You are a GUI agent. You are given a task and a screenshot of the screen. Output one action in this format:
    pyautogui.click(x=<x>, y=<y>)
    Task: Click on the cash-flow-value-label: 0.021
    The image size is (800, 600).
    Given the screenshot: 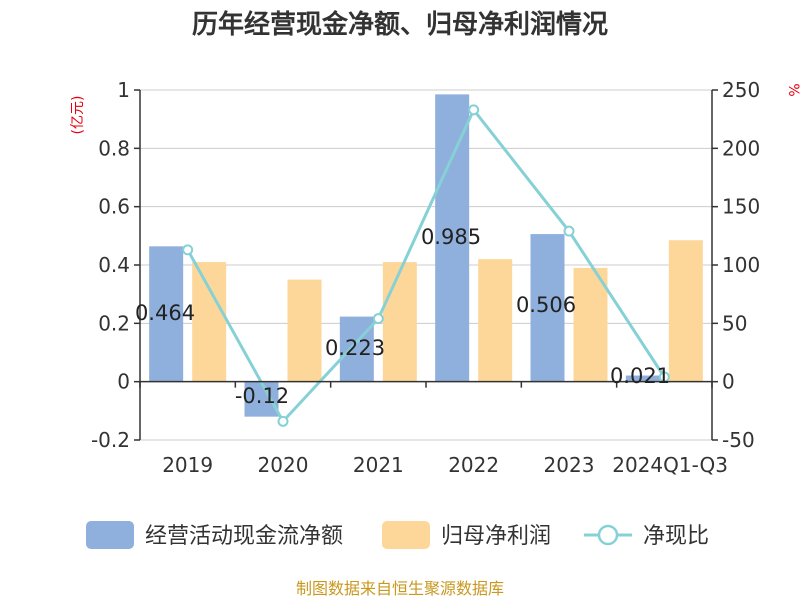 What is the action you would take?
    pyautogui.click(x=640, y=376)
    